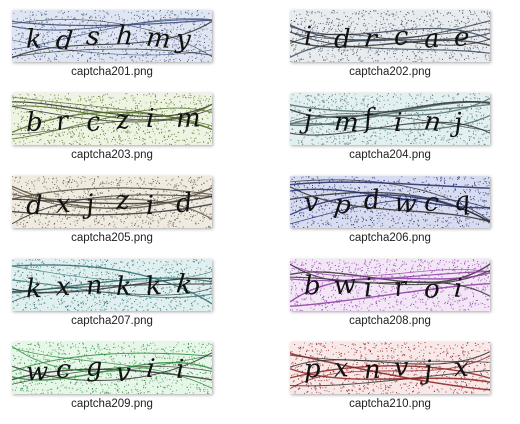 Image resolution: width=520 pixels, height=424 pixels. Describe the element at coordinates (390, 72) in the screenshot. I see `file-name-label: captcha202.png` at that location.